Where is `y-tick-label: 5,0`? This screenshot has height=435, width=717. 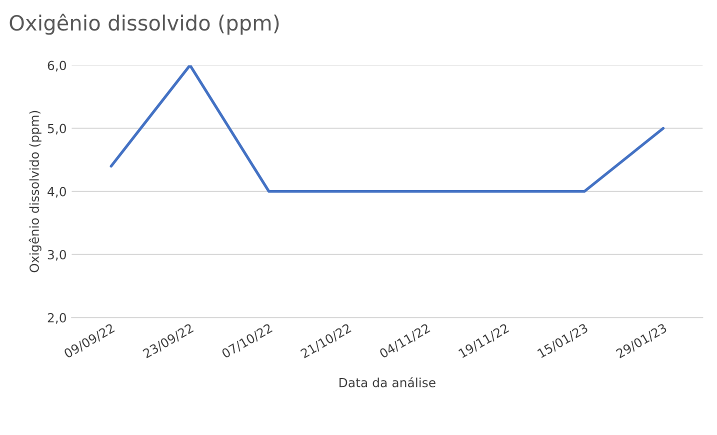 y-tick-label: 5,0 is located at coordinates (57, 129).